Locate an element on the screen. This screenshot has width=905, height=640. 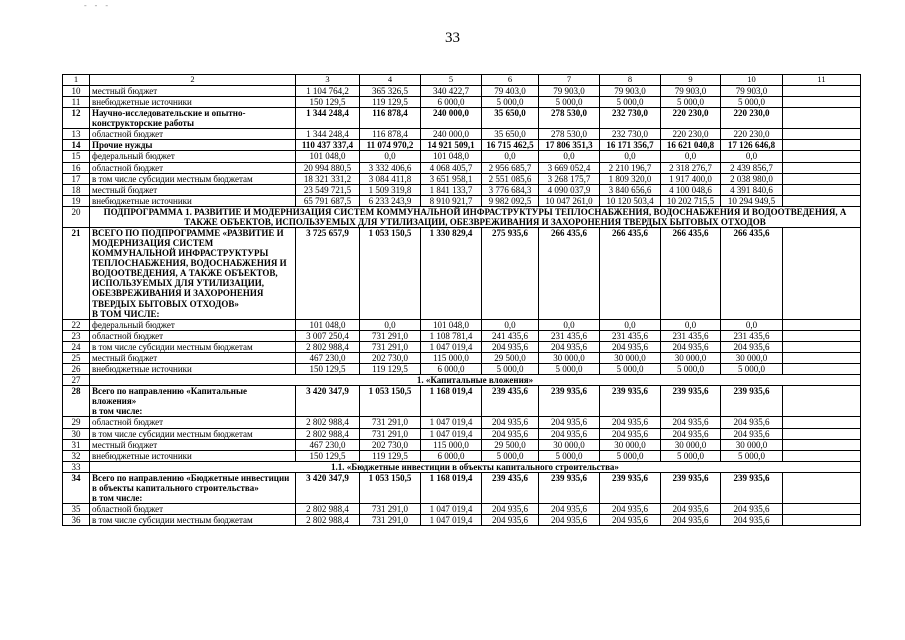
value-cell: 119 129,5 is located at coordinates (390, 102).